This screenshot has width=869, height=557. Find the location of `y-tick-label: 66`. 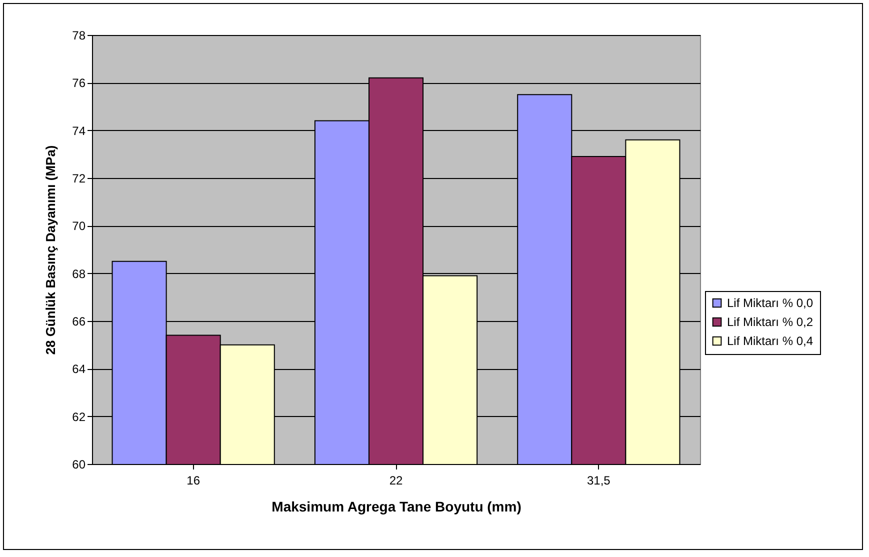

y-tick-label: 66 is located at coordinates (79, 321).